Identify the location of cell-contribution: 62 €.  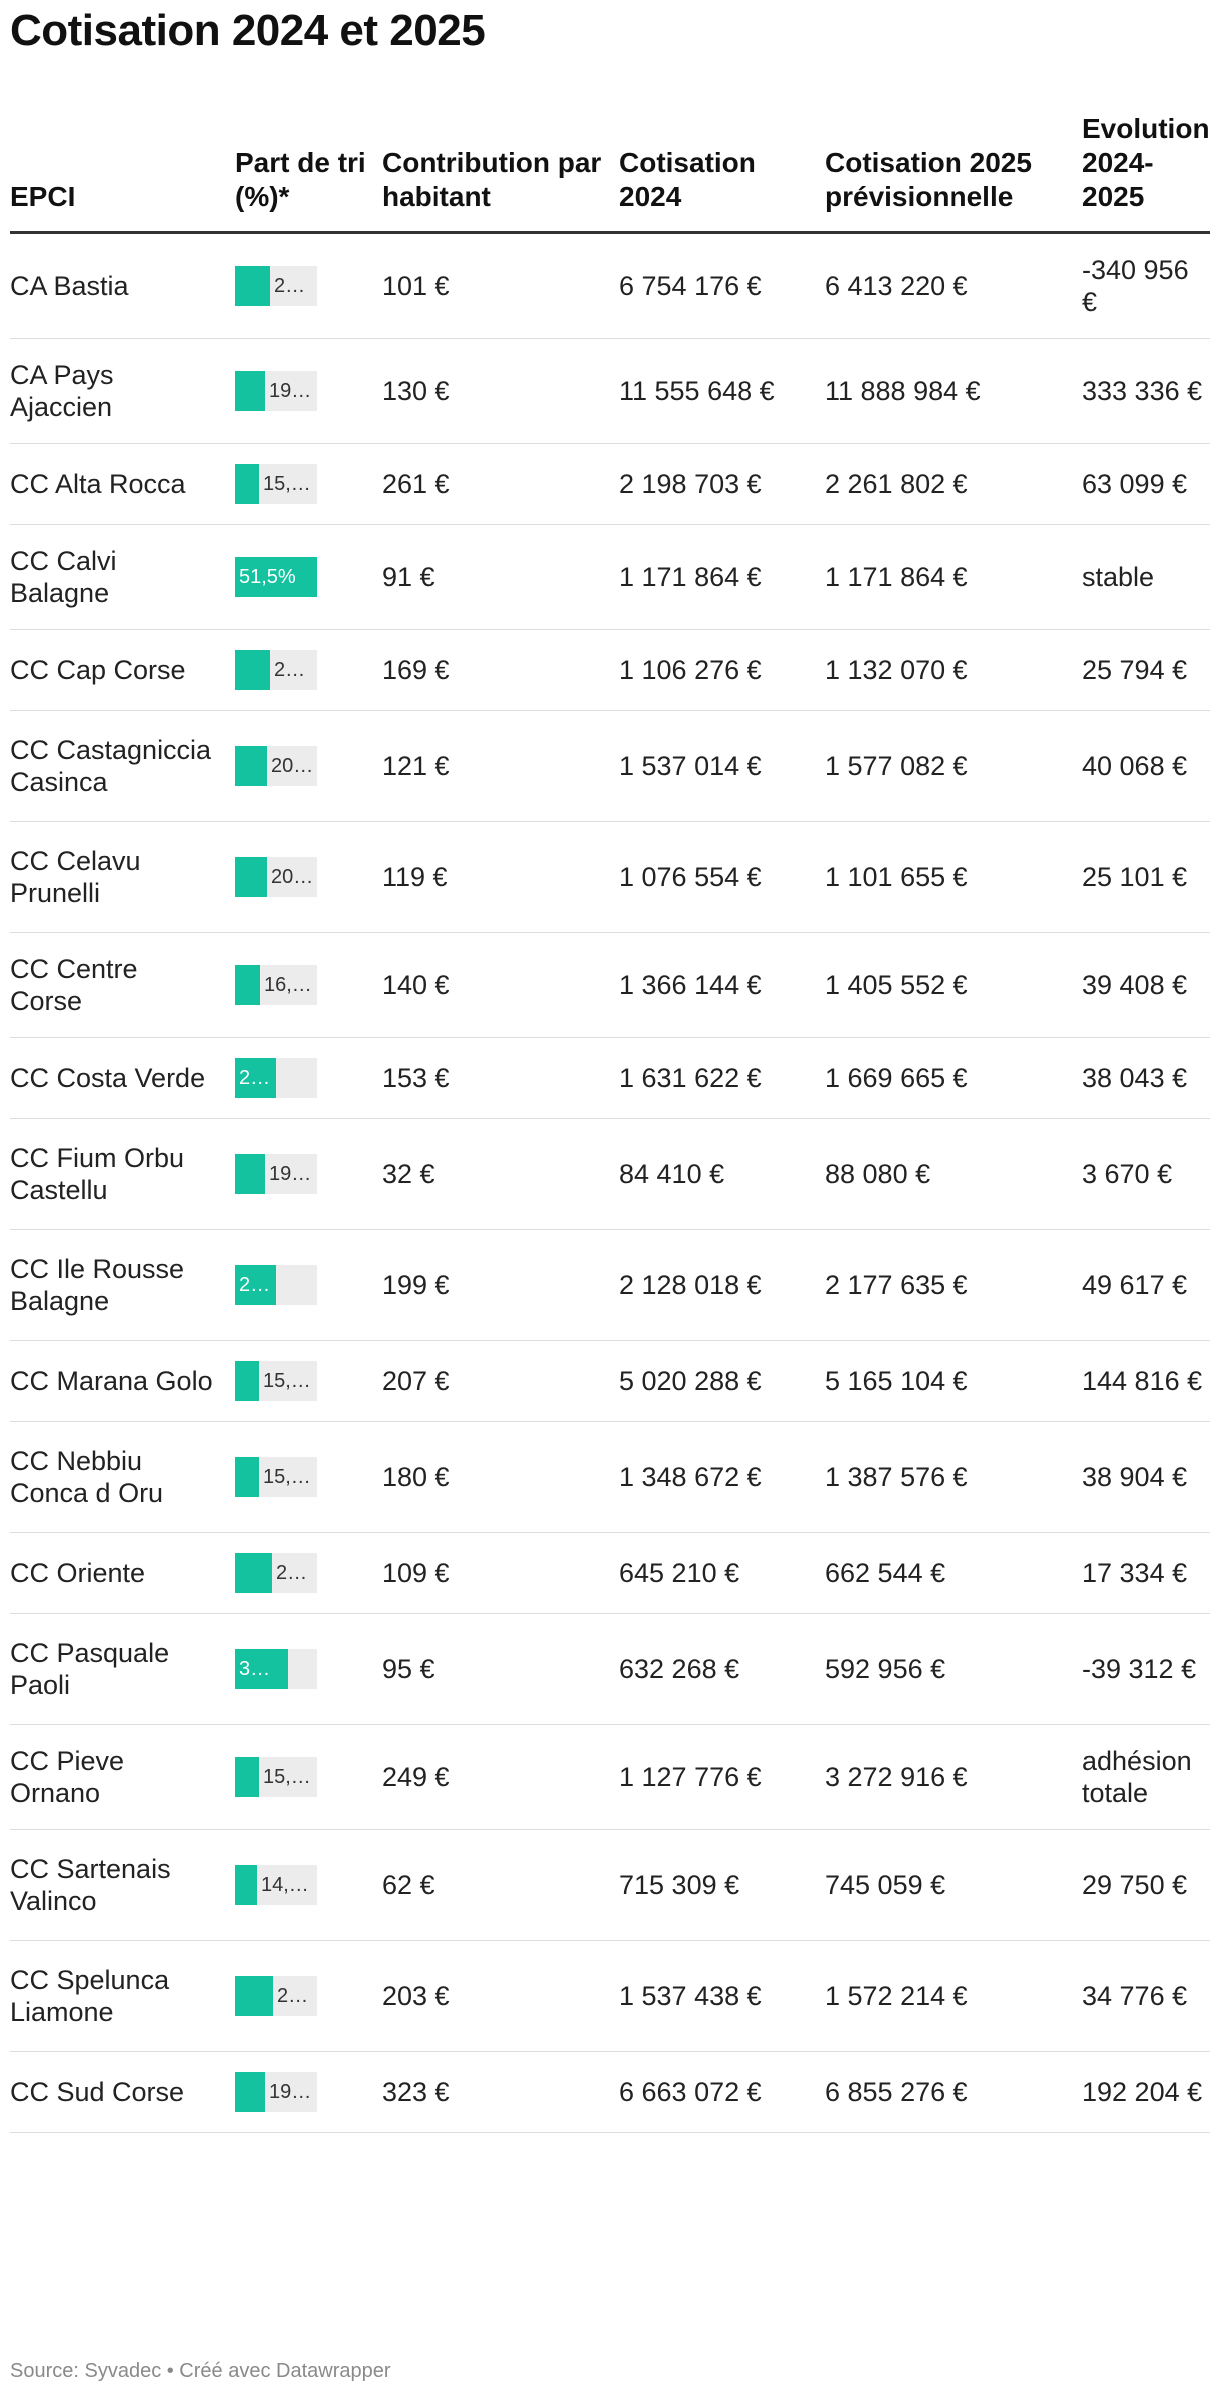
(500, 1885).